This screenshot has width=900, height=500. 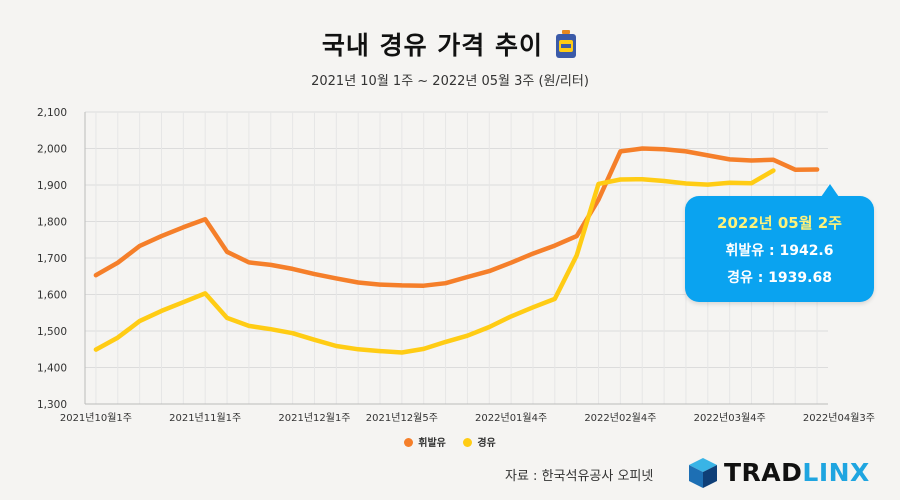 What do you see at coordinates (52, 259) in the screenshot?
I see `y-tick-label: 1,700` at bounding box center [52, 259].